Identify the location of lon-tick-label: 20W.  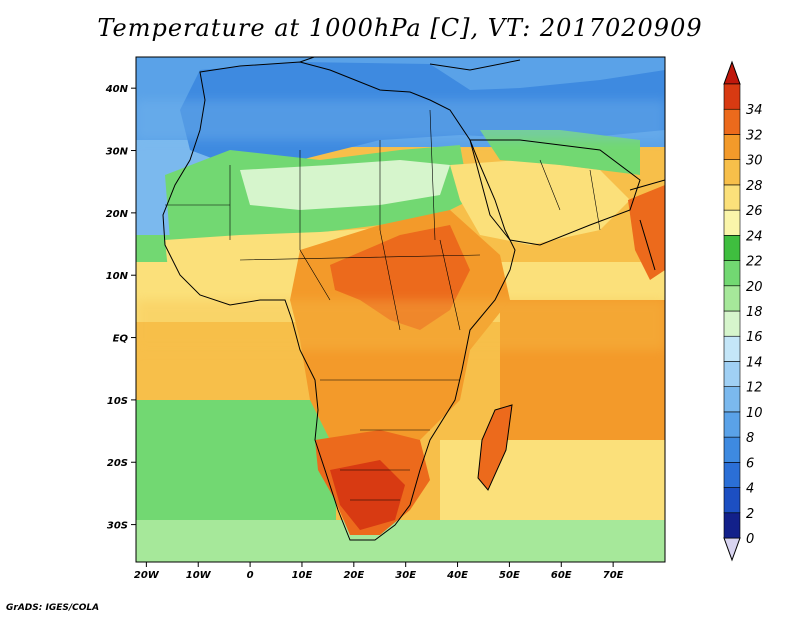
(147, 575).